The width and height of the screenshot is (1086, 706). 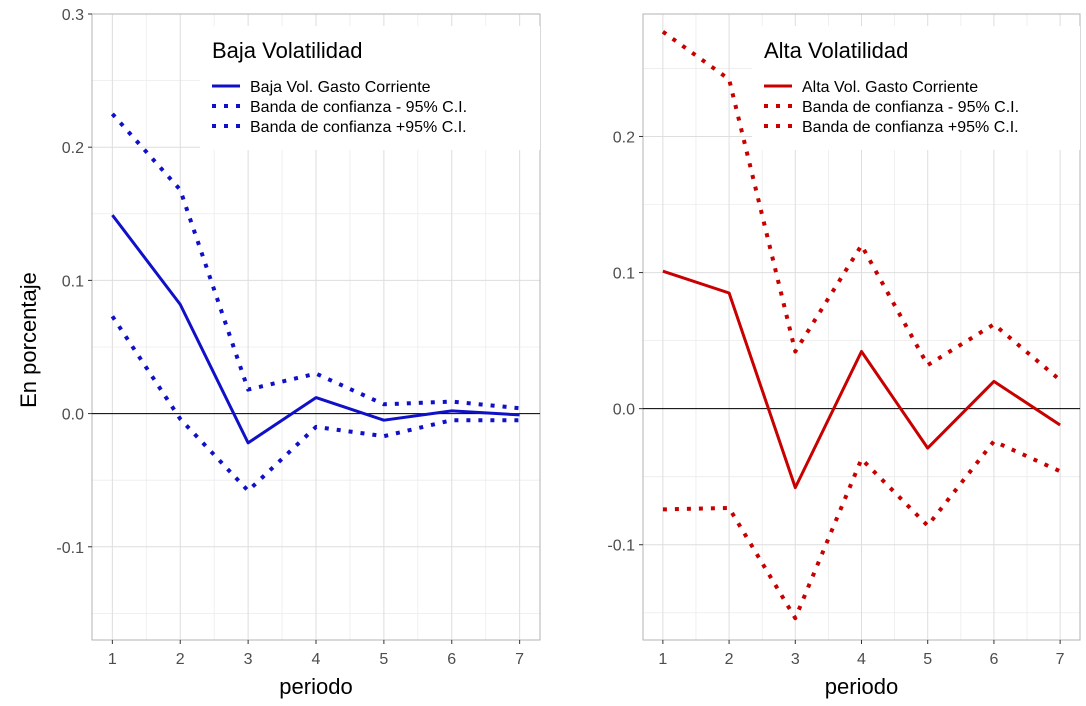 I want to click on legend-entry: Baja Vol. Gasto Corriente, so click(x=340, y=87).